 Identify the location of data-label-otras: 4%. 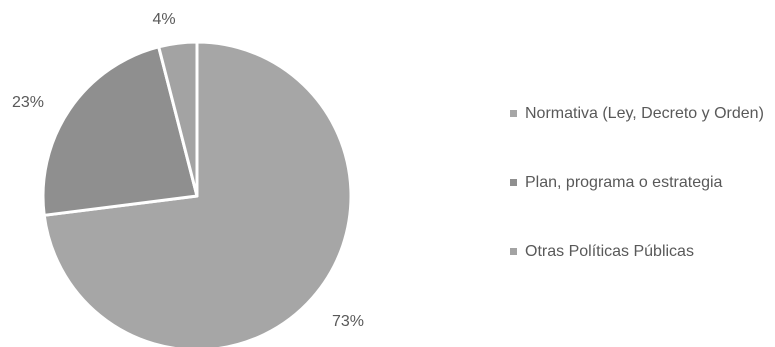
(163, 19).